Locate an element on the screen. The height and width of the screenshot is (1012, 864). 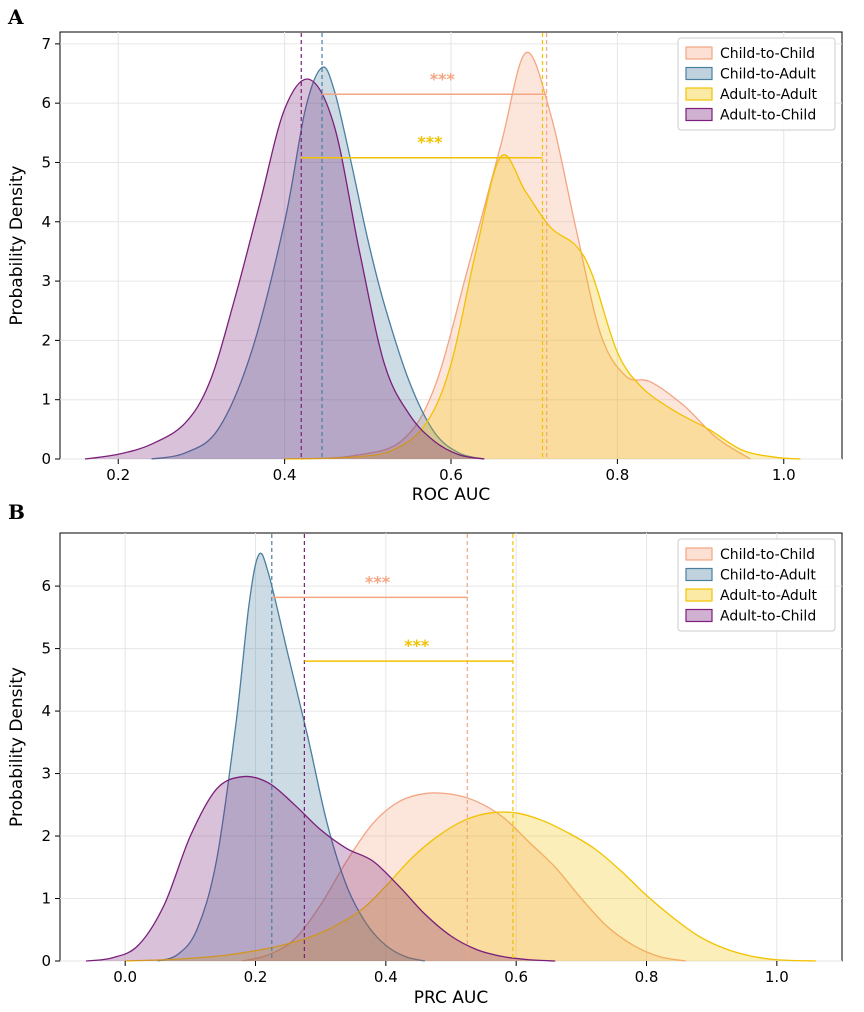
y-ticks-a: 0 1 2 3 4 5 6 7 is located at coordinates (50, 251).